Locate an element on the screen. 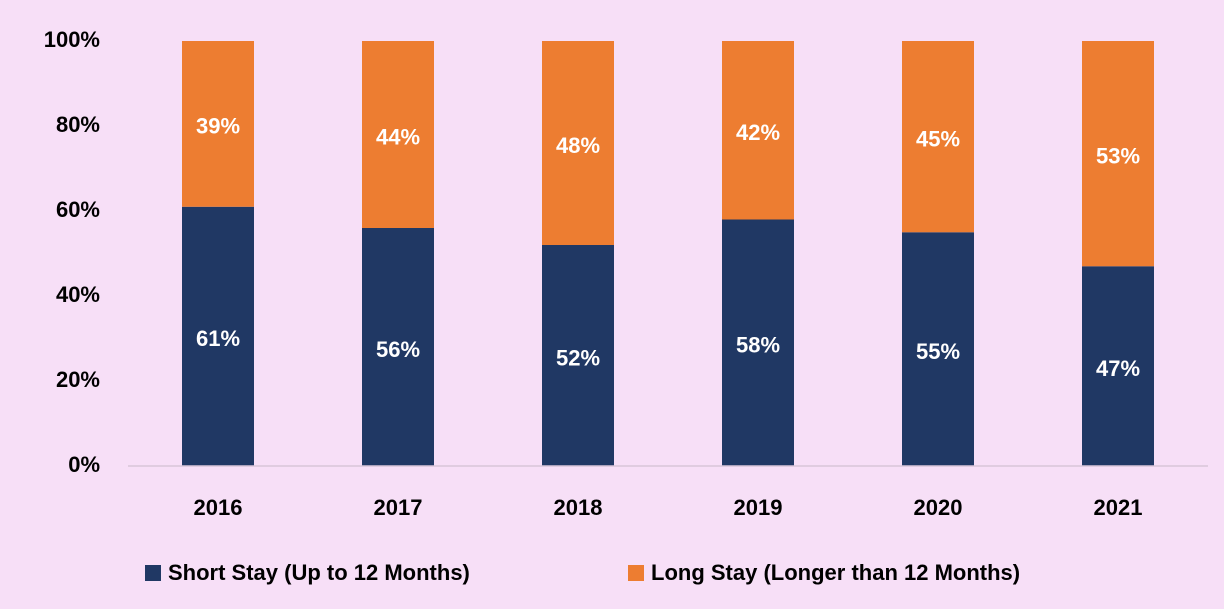 This screenshot has height=609, width=1224. data-label: 48% is located at coordinates (578, 145).